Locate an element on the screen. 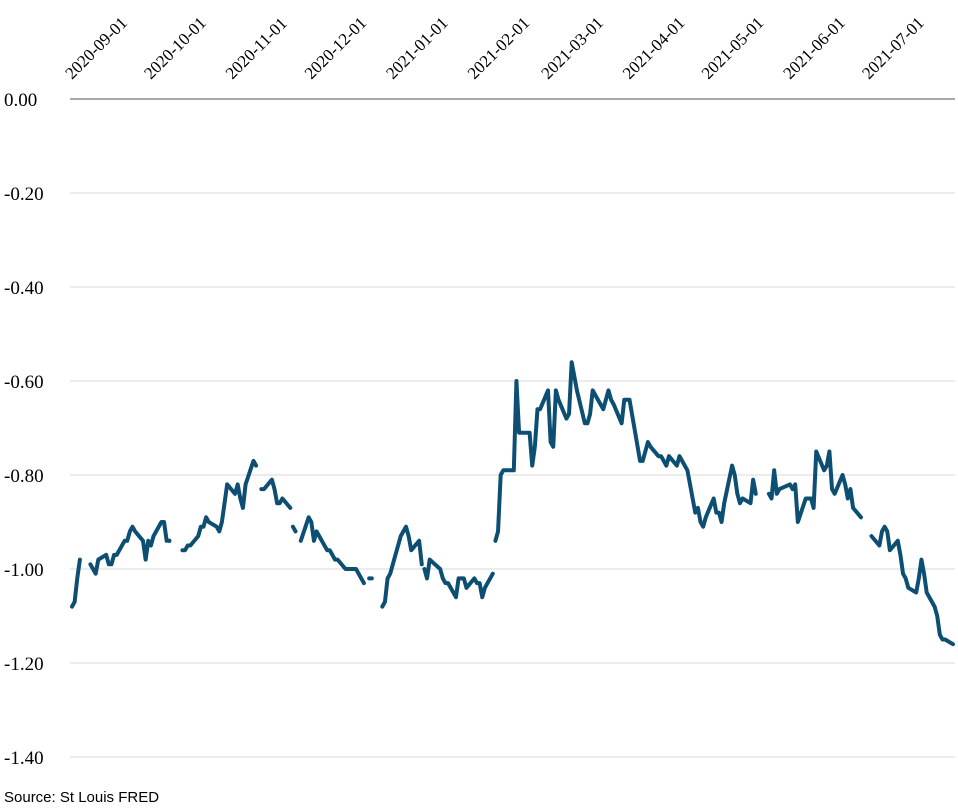  x-tick-label: 2020-10-01 is located at coordinates (175, 48).